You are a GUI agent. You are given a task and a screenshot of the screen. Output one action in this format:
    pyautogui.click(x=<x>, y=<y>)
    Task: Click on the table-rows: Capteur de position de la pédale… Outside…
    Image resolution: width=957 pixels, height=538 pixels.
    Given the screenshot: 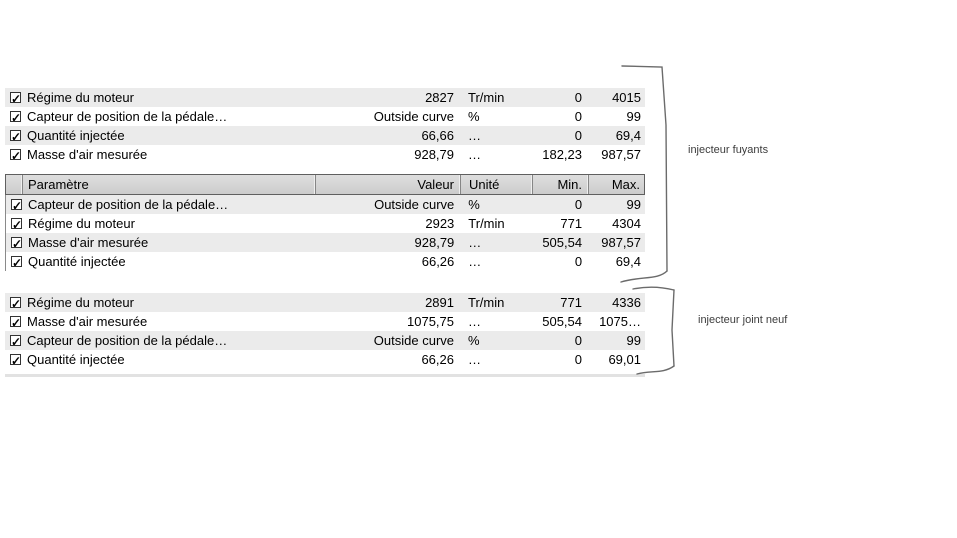 What is the action you would take?
    pyautogui.click(x=325, y=233)
    